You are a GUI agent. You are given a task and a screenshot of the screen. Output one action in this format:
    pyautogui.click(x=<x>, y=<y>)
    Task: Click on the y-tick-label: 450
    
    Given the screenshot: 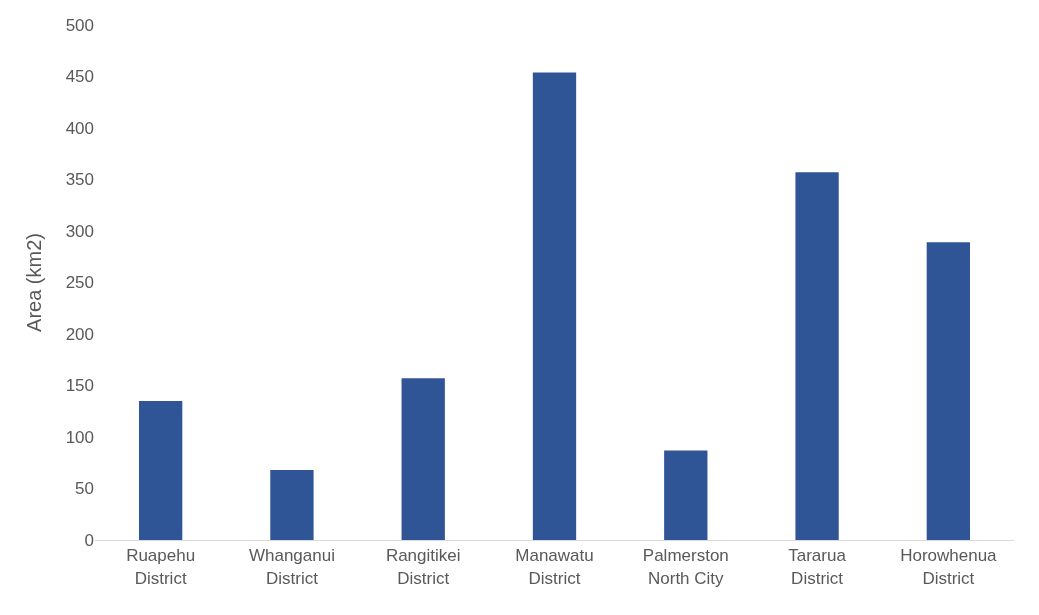 What is the action you would take?
    pyautogui.click(x=79, y=77)
    